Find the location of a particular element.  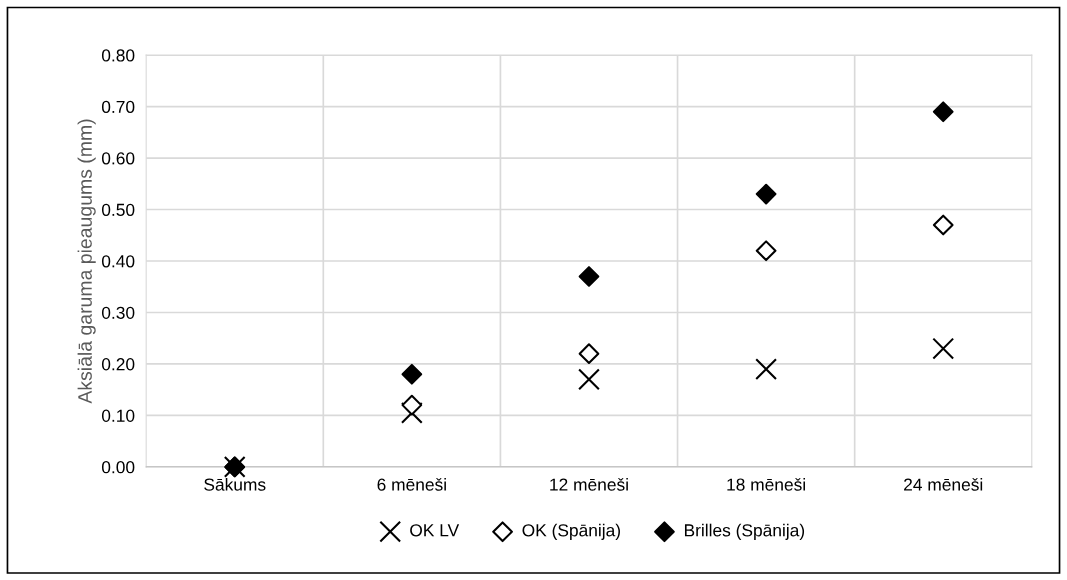

legend-label: OK LV is located at coordinates (435, 530).